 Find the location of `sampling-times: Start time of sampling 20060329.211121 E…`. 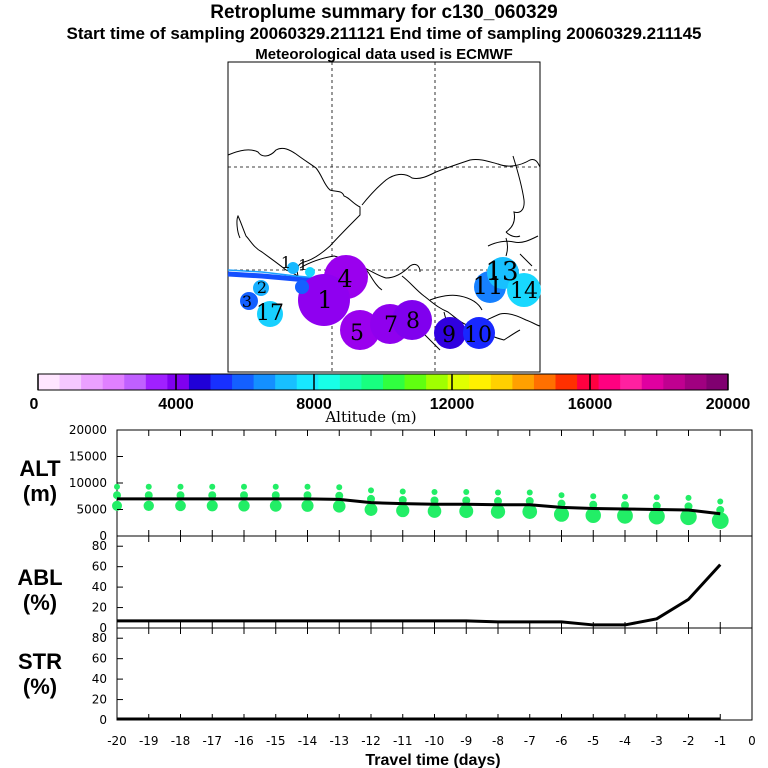

sampling-times: Start time of sampling 20060329.211121 E… is located at coordinates (384, 33).